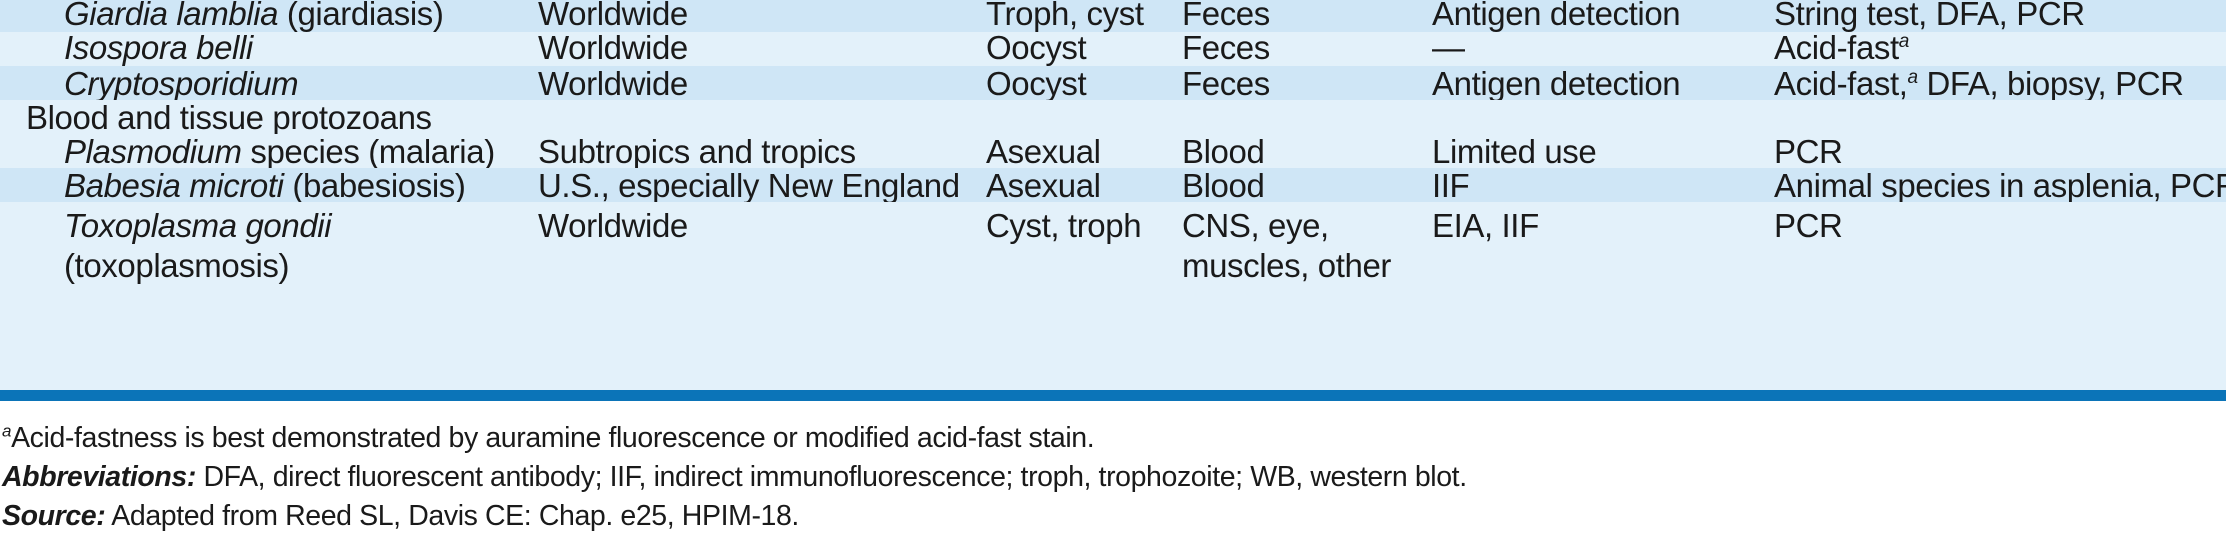  I want to click on other-methods-cell: String test, DFA, PCR, so click(1929, 16).